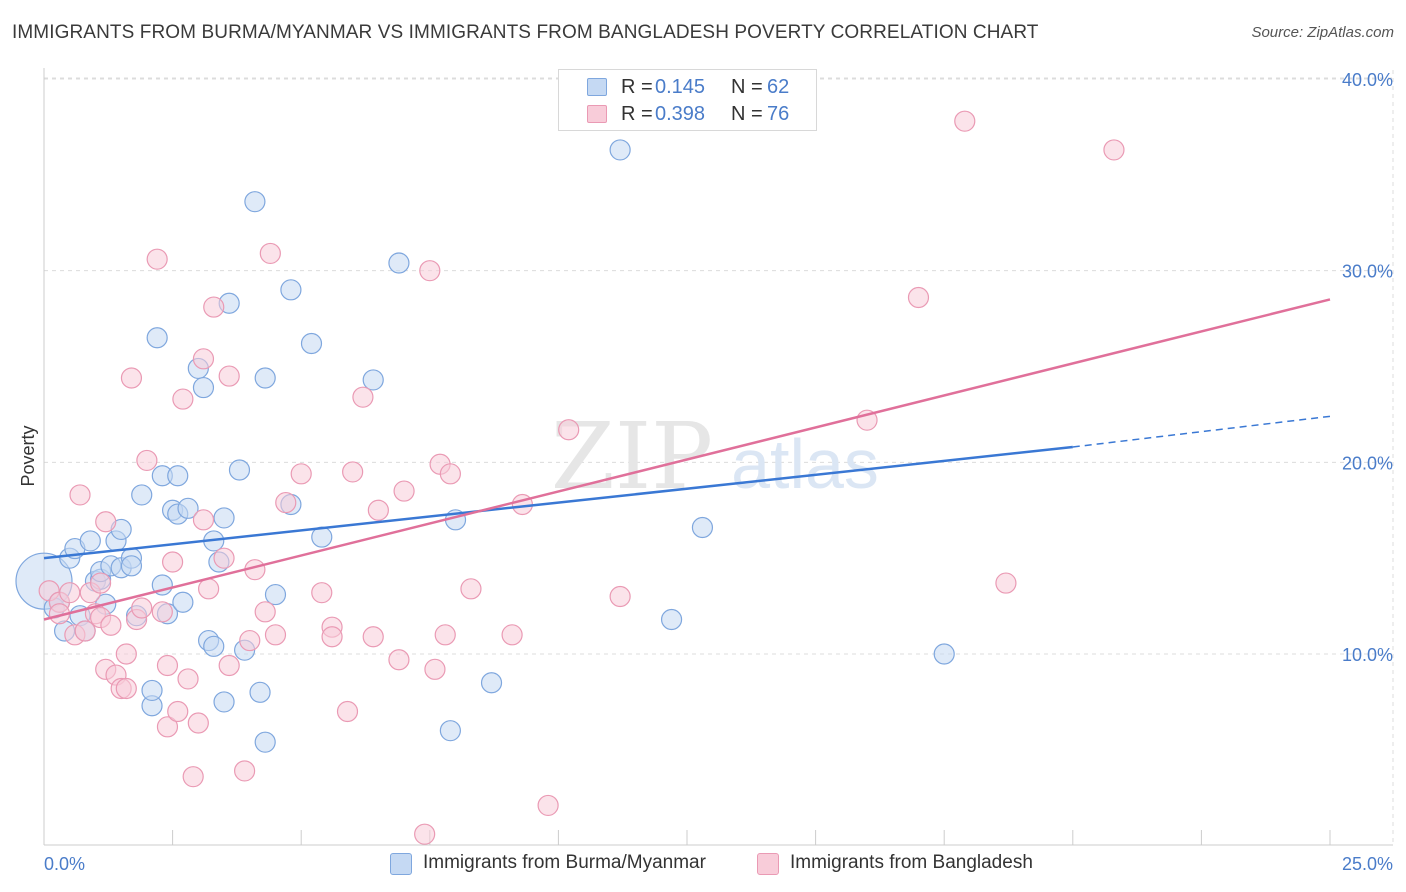 Image resolution: width=1406 pixels, height=892 pixels. I want to click on x-tick-label: 0.0%, so click(64, 864).